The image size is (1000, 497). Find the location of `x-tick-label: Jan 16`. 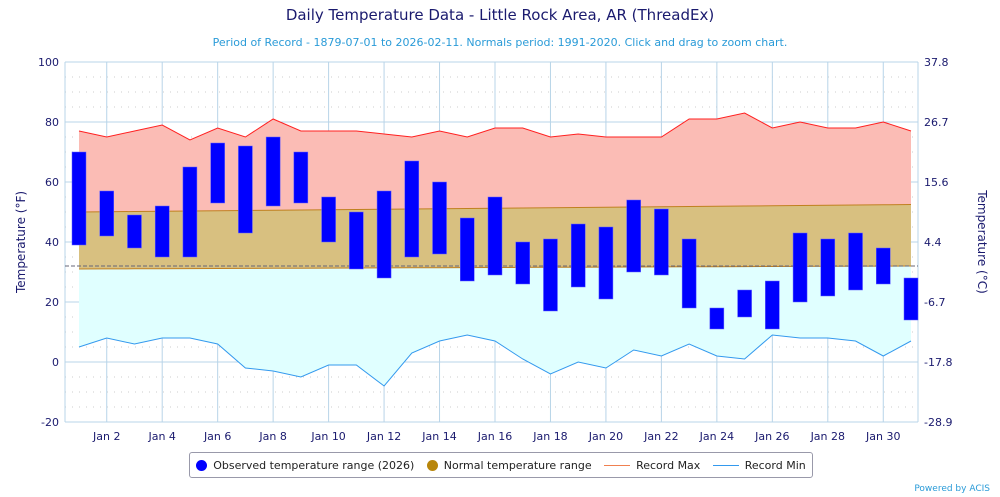

x-tick-label: Jan 16 is located at coordinates (494, 436).